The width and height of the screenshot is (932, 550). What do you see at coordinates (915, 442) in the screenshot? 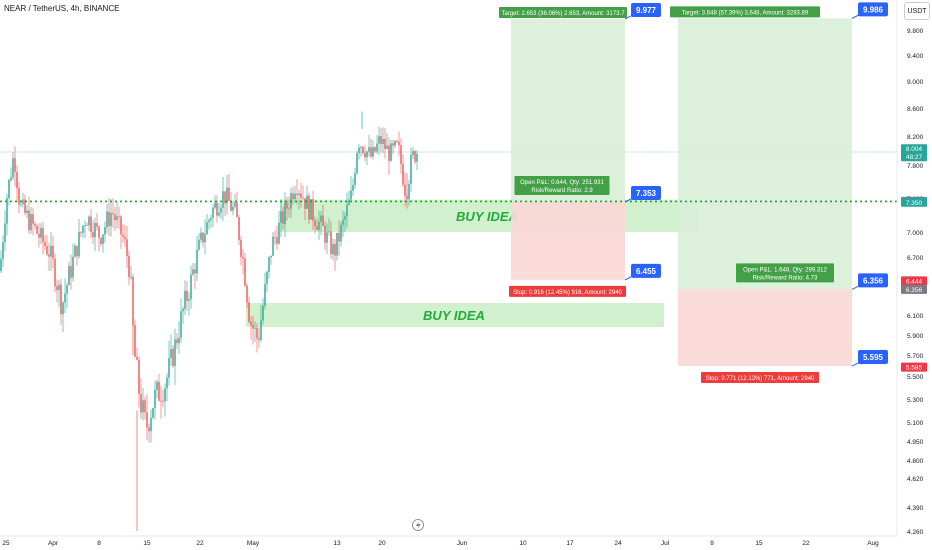
I see `y-tick-label: 4.950` at bounding box center [915, 442].